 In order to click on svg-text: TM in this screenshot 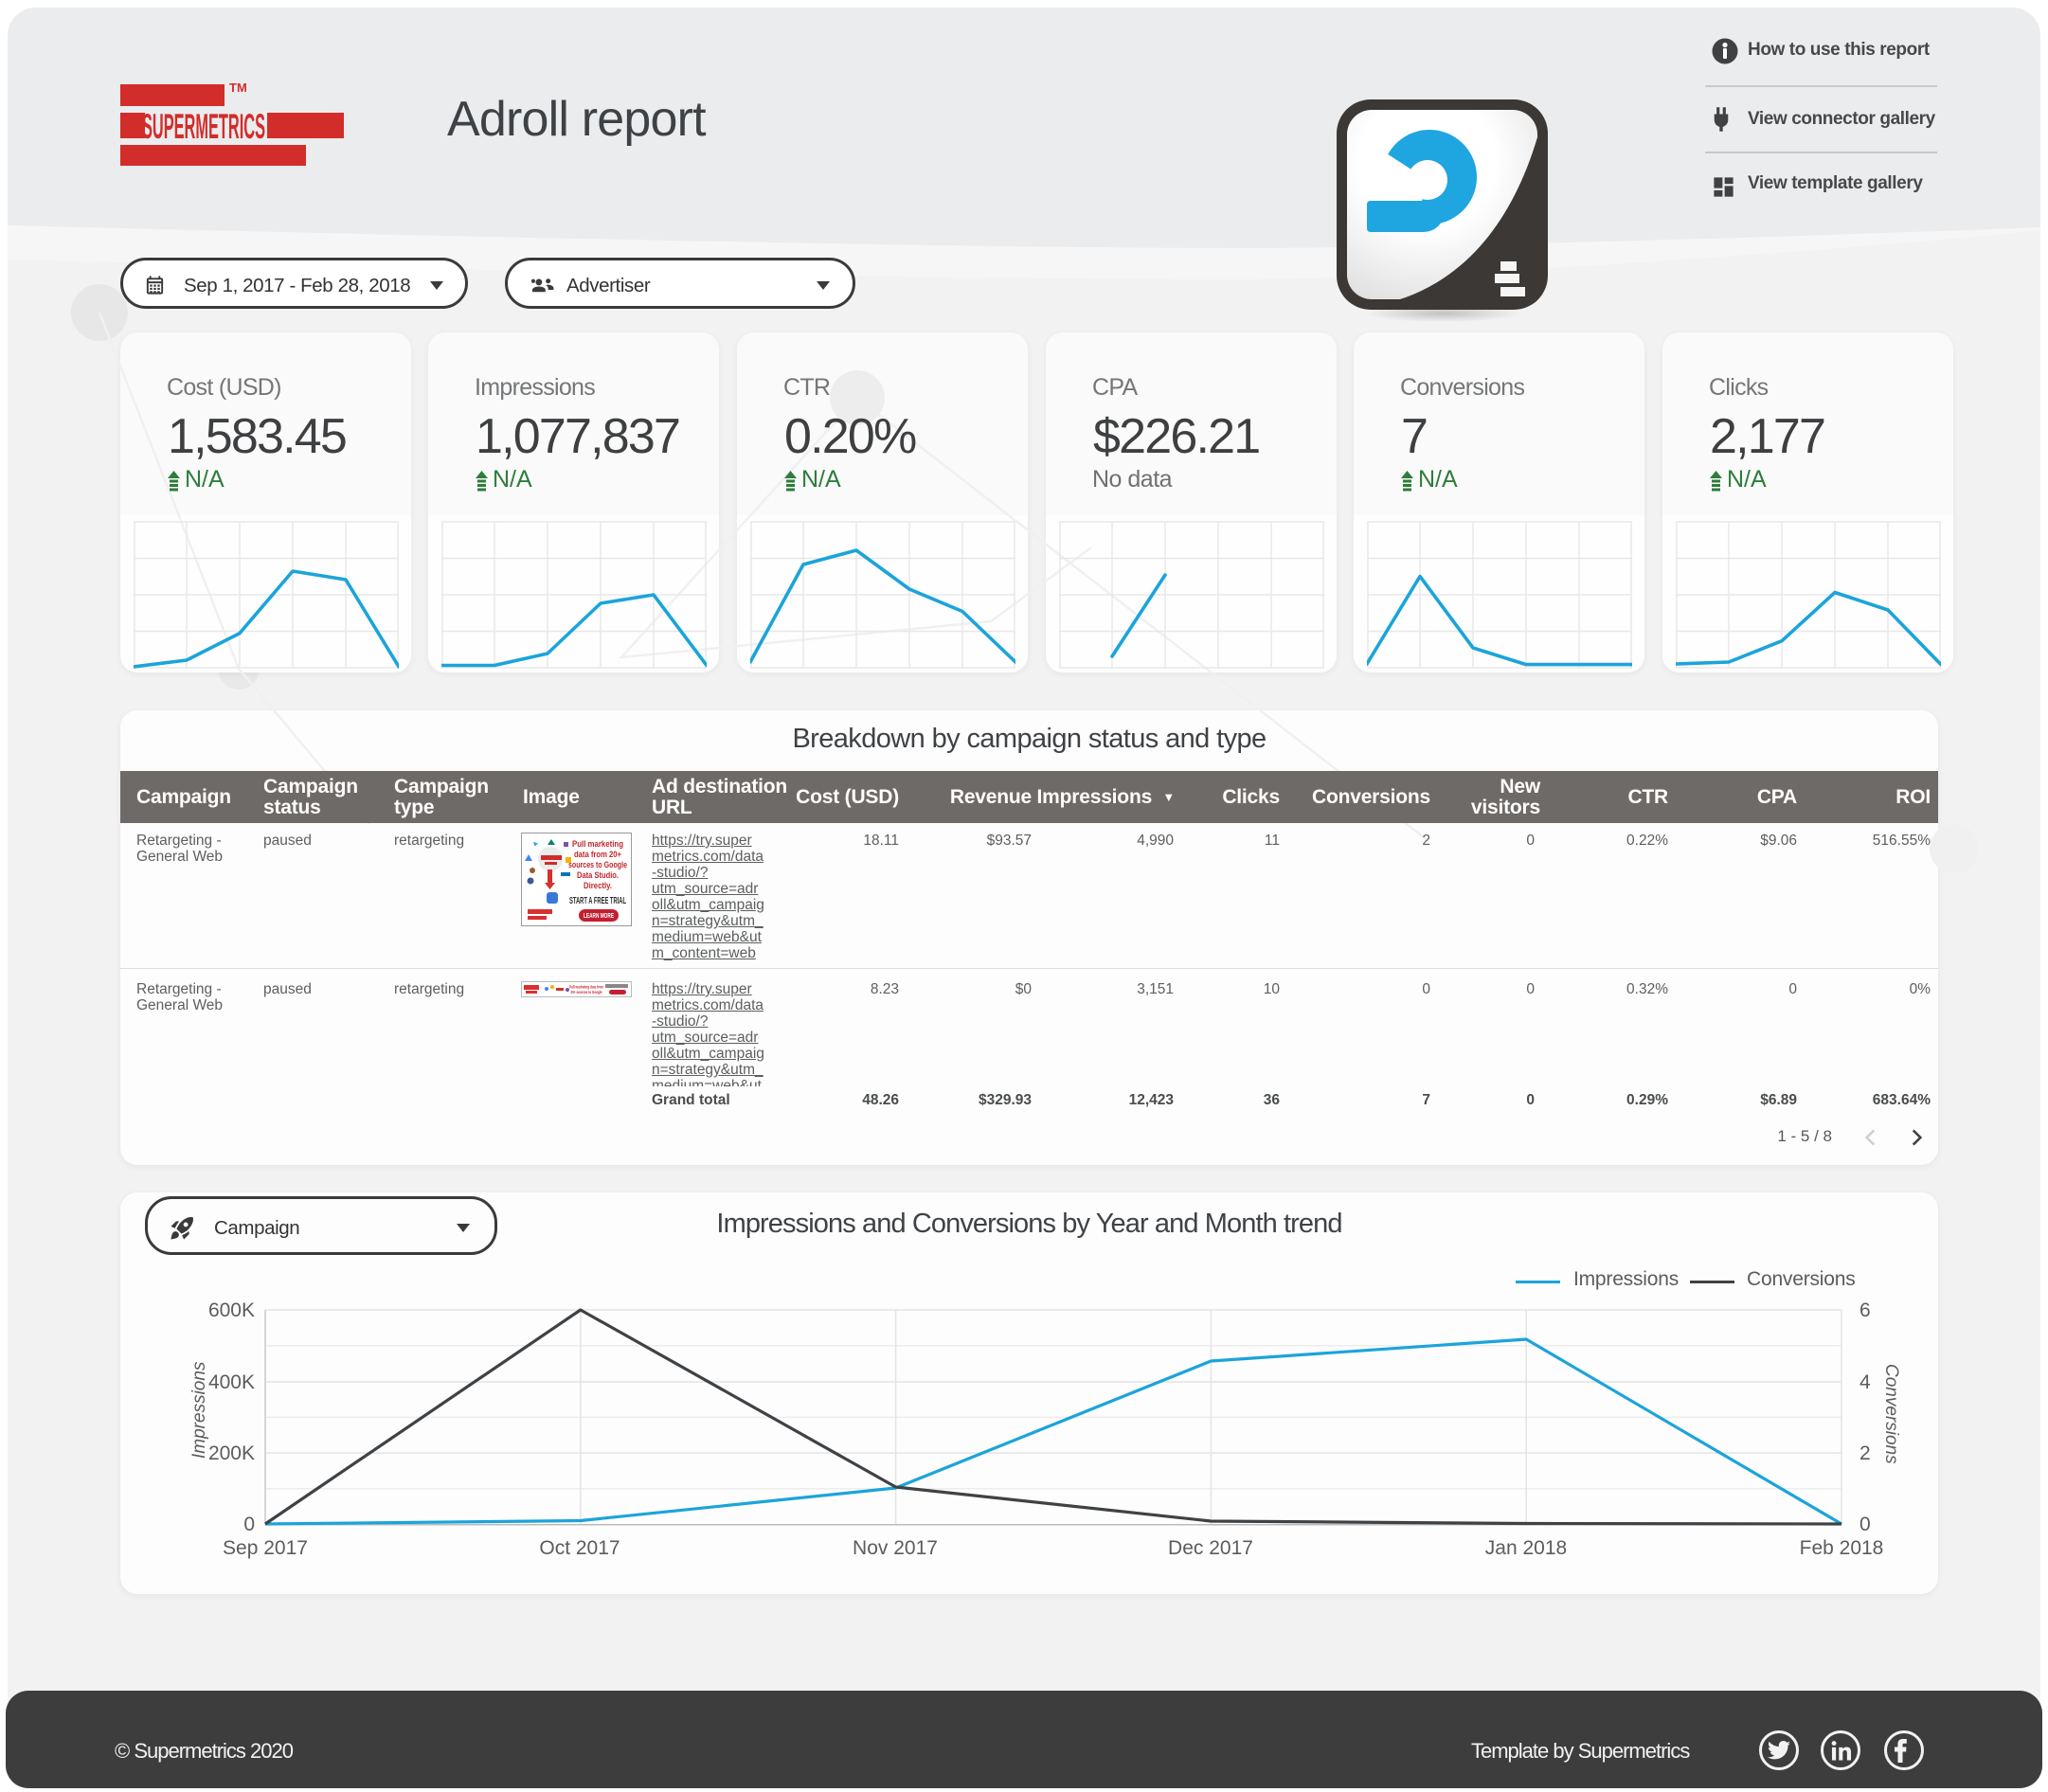, I will do `click(238, 88)`.